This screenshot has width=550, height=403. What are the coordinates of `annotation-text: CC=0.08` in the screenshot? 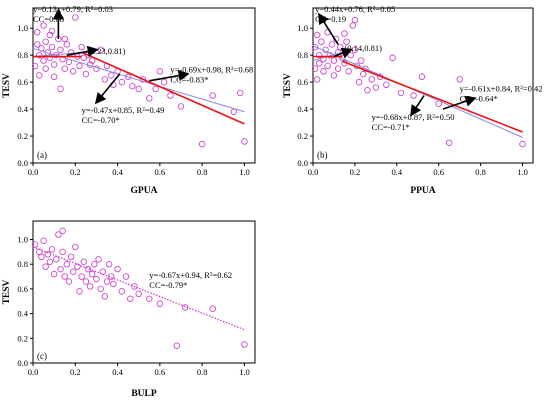 It's located at (48, 19).